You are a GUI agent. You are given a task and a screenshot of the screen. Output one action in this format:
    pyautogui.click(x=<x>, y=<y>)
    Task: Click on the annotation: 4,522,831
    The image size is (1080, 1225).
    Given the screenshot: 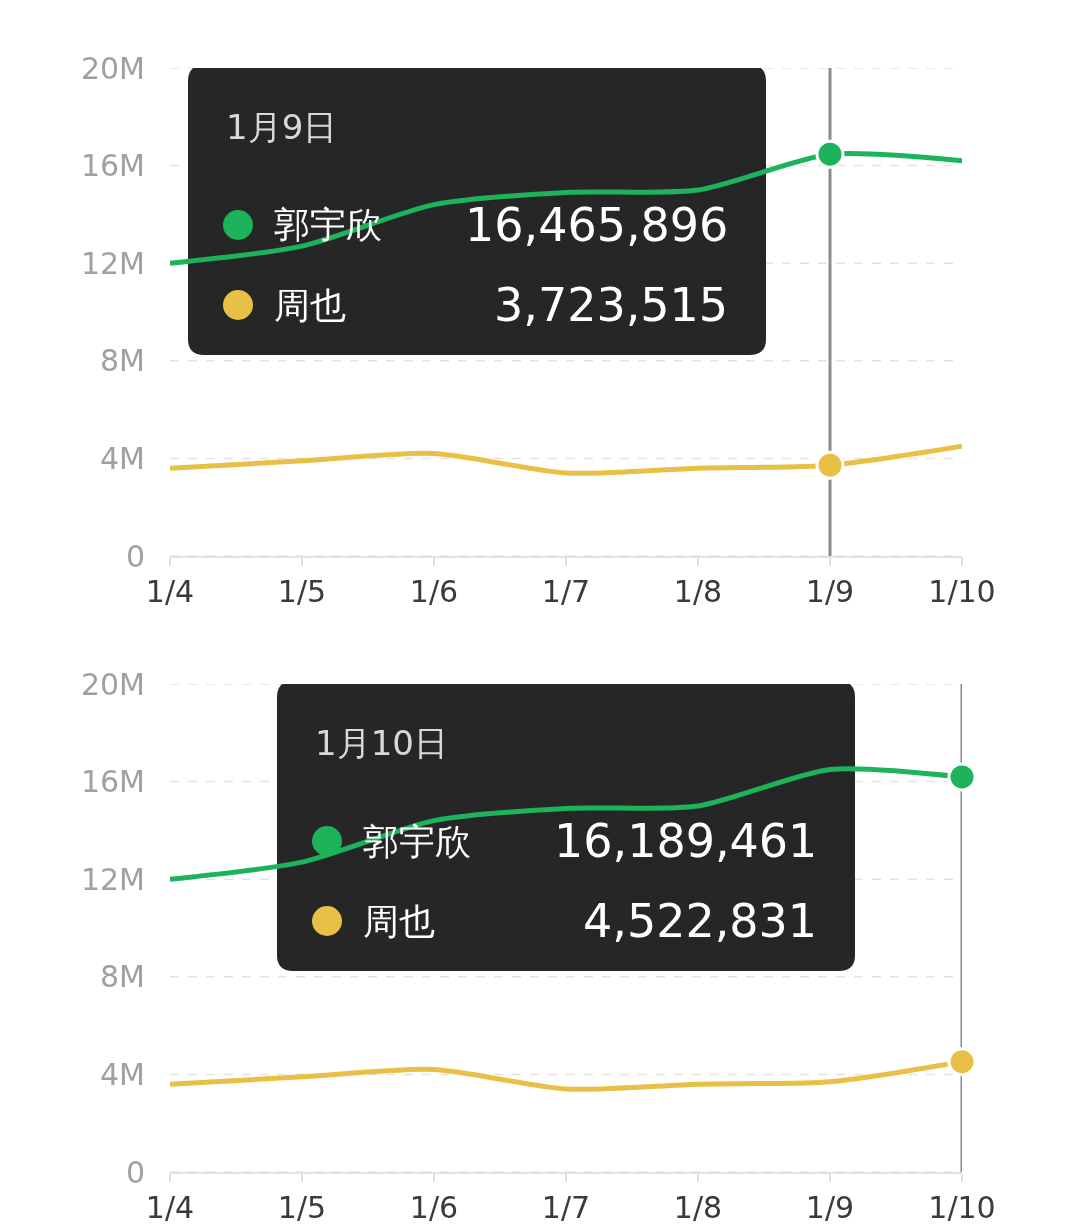 What is the action you would take?
    pyautogui.click(x=700, y=921)
    